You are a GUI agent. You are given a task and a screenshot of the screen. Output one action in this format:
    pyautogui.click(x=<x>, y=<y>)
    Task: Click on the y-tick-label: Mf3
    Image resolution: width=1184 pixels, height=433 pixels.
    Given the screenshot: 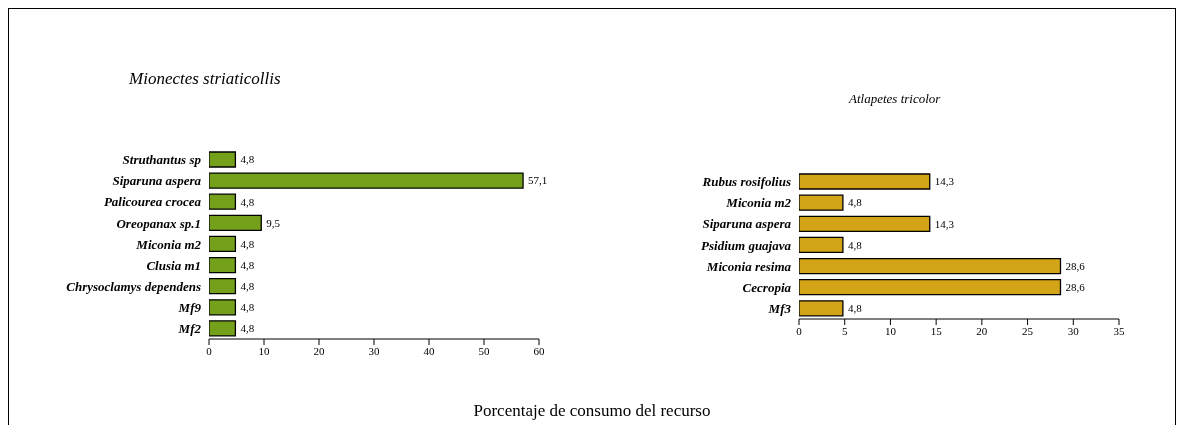 What is the action you would take?
    pyautogui.click(x=779, y=309)
    